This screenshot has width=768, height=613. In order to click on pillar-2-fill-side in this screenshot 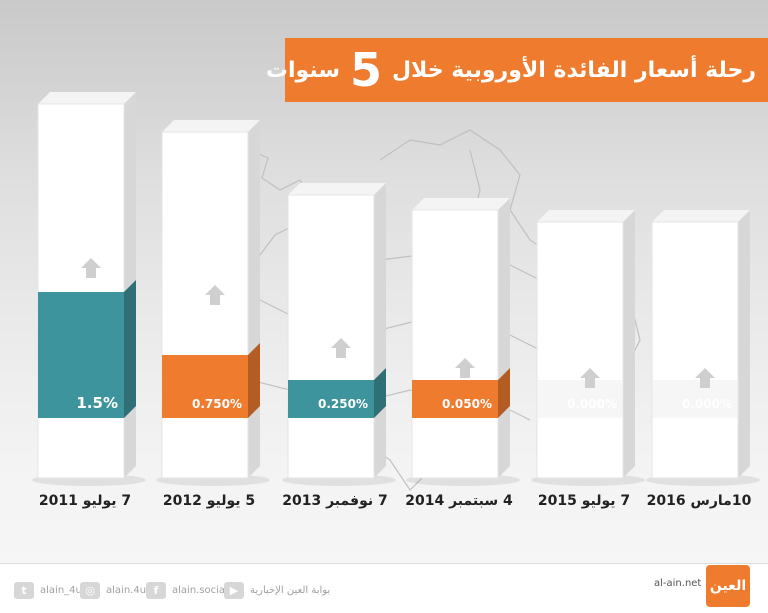, I will do `click(254, 380)`.